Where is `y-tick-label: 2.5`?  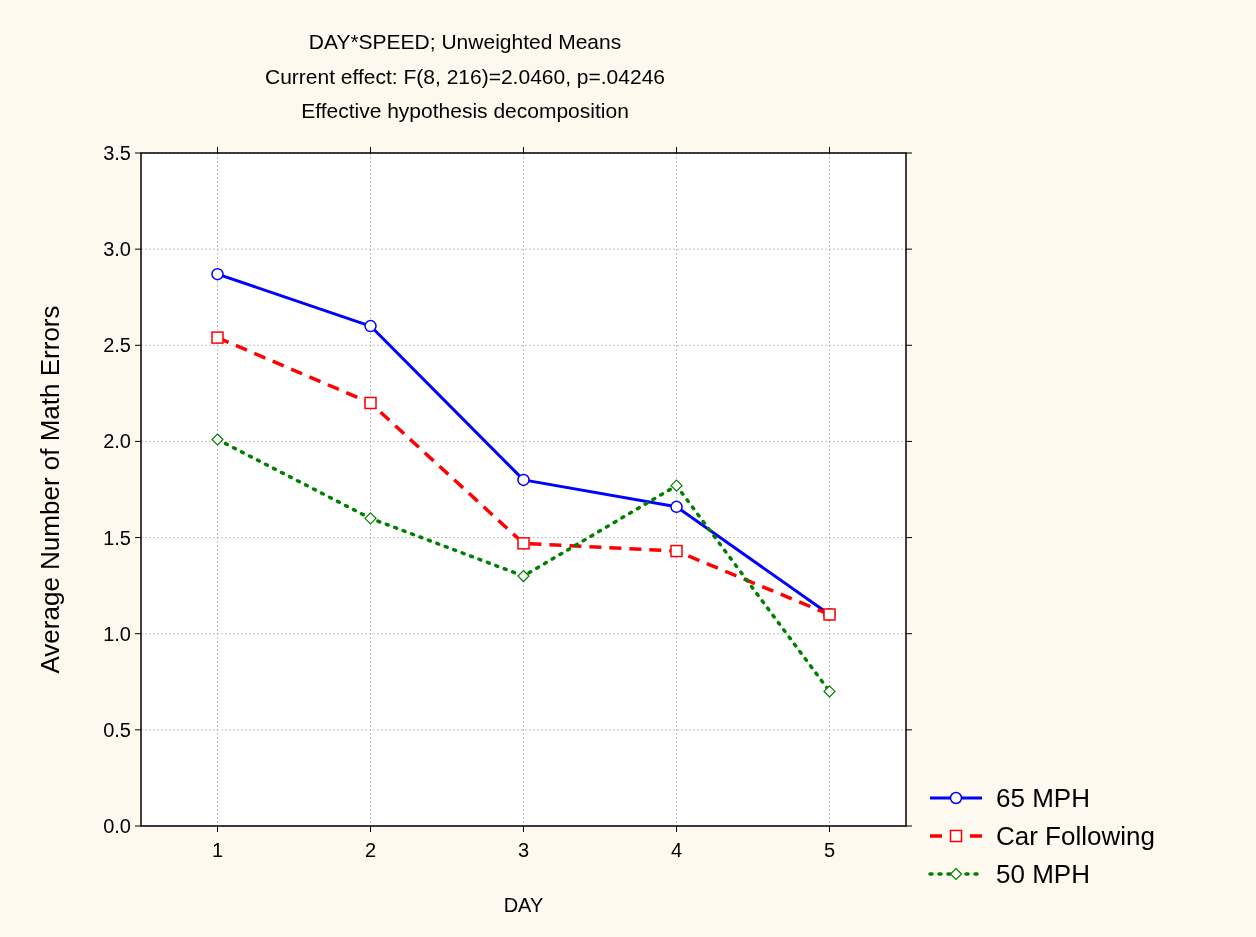 y-tick-label: 2.5 is located at coordinates (117, 345).